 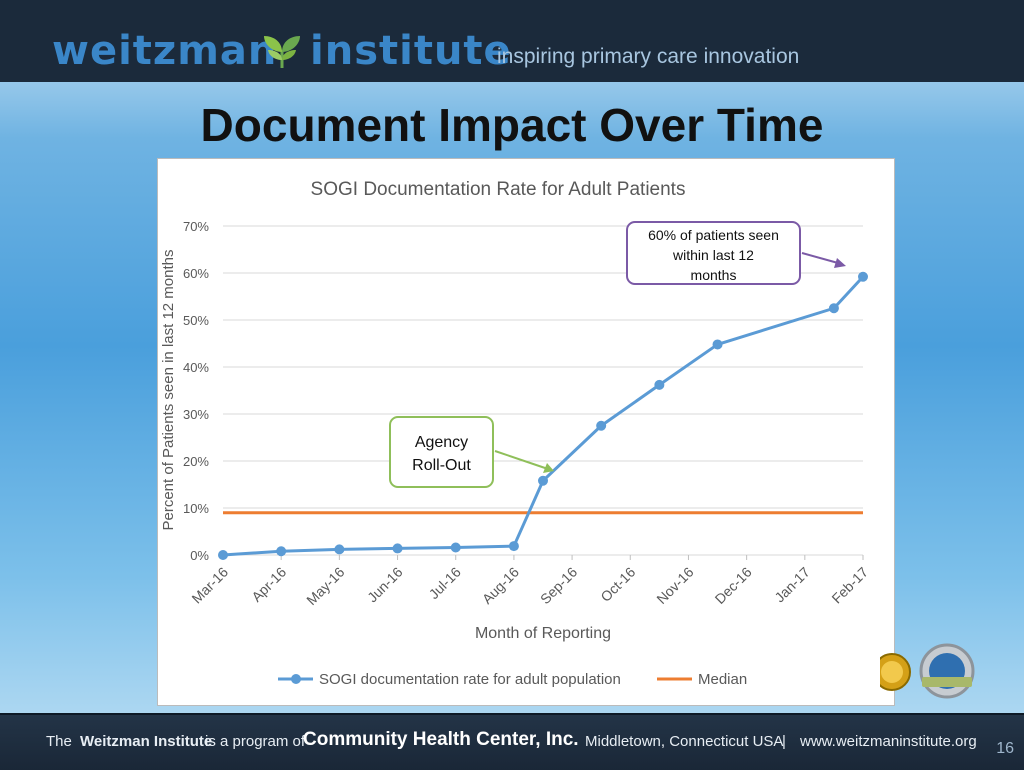 I want to click on sixty-percent-callout-box, so click(x=713, y=253).